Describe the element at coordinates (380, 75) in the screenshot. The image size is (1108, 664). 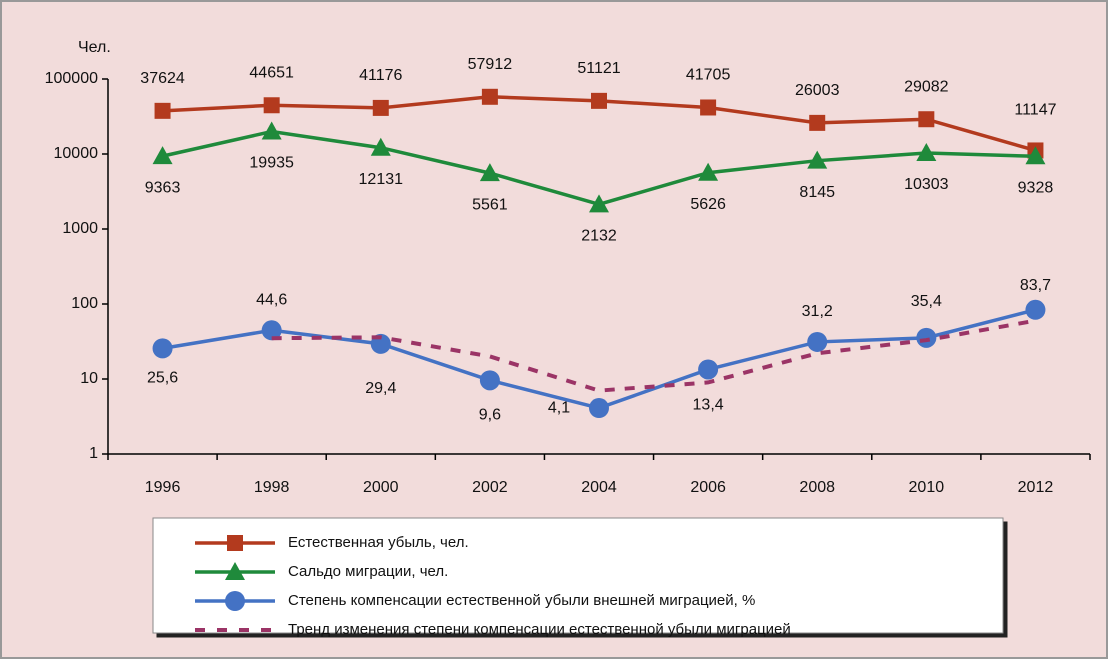
I see `data-label: 41176` at that location.